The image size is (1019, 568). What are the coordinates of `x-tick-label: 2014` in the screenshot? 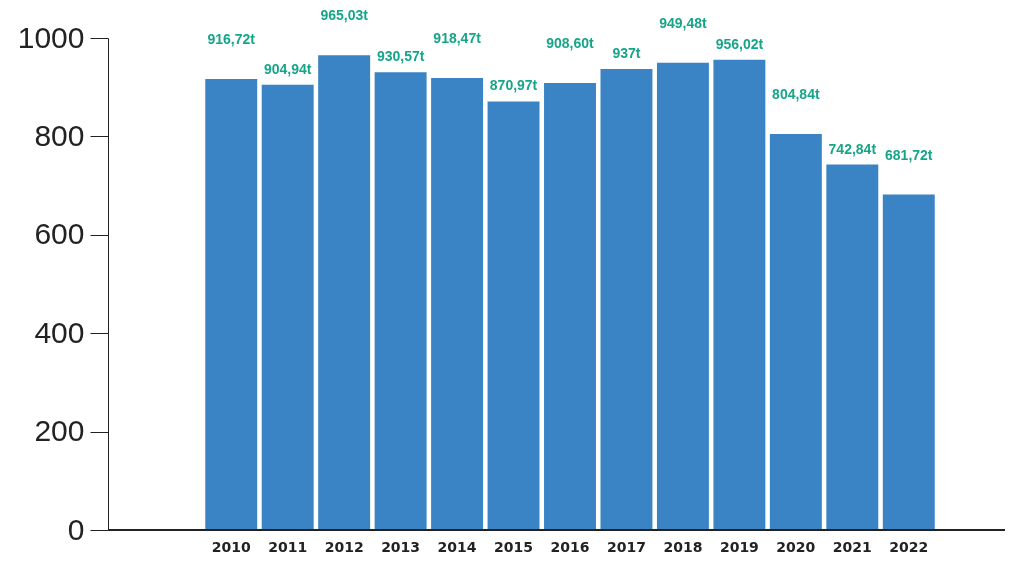 It's located at (457, 546).